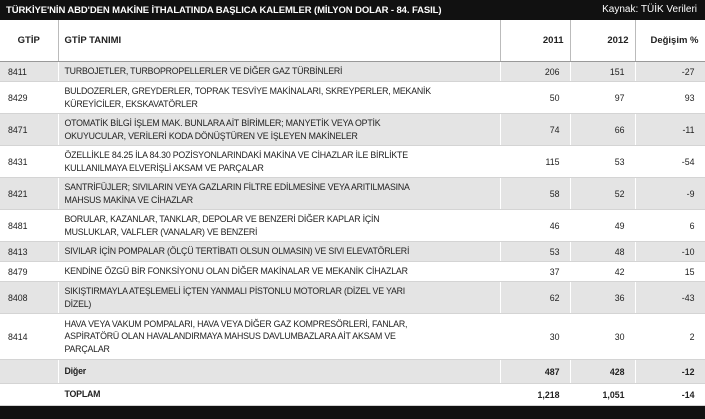 Image resolution: width=705 pixels, height=419 pixels. Describe the element at coordinates (18, 97) in the screenshot. I see `code: 8429` at that location.